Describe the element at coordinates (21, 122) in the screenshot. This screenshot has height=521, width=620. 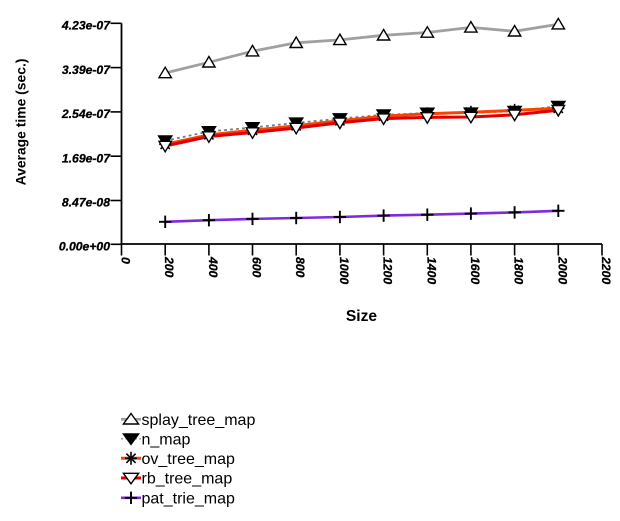
I see `svg-text: Average time (sec.)` at that location.